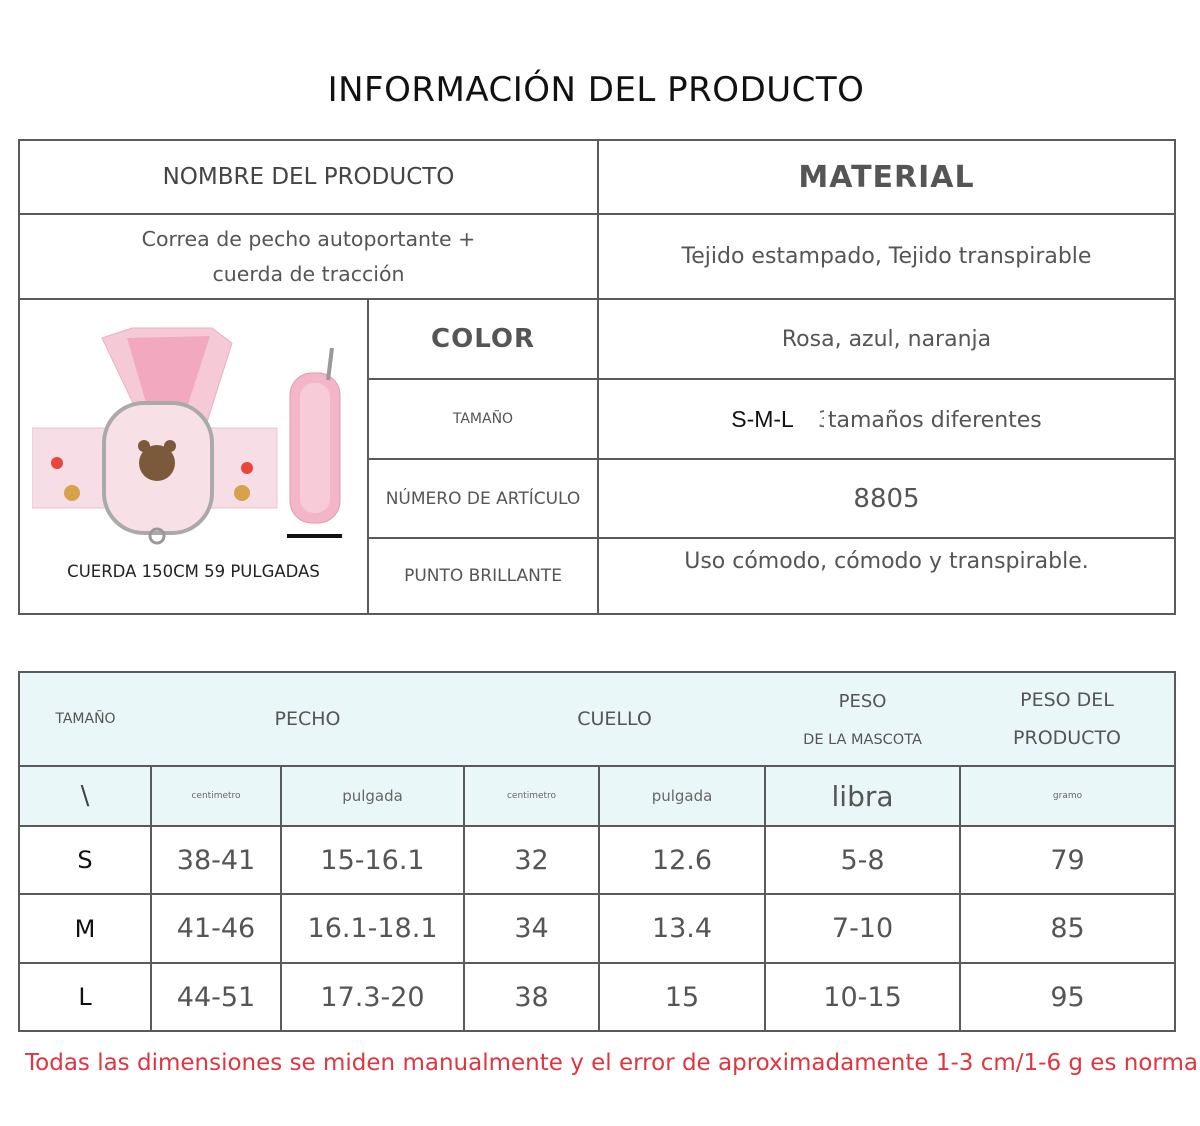  I want to click on material-label: MATERIAL, so click(886, 177).